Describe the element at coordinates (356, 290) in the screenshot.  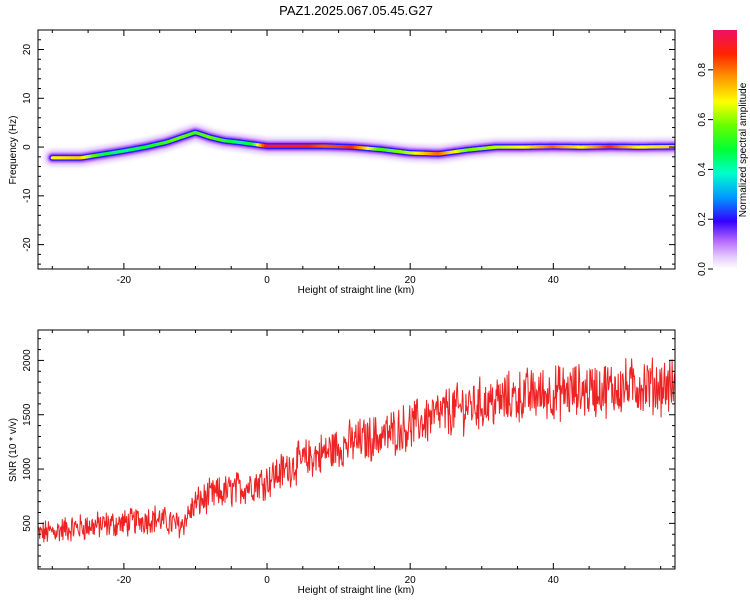
I see `spectrogram-x-axis-label: Height of straight line (km)` at that location.